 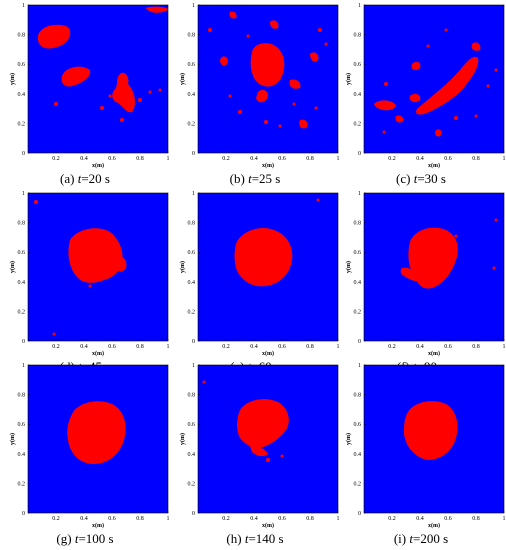 I want to click on plot-f: 0.2 0.4 0.6 0.8 1 0 0.2 0.4 0.6 0.8 1 x(m) y(m), so click(x=425, y=274).